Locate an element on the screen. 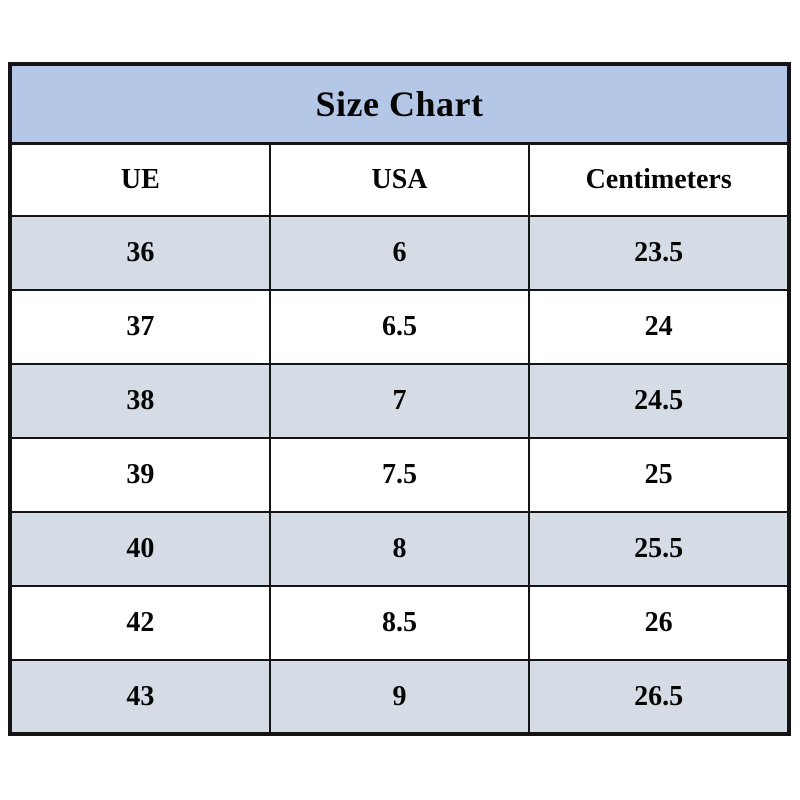 Image resolution: width=800 pixels, height=800 pixels. table-row: 38 7 24.5 is located at coordinates (399, 401).